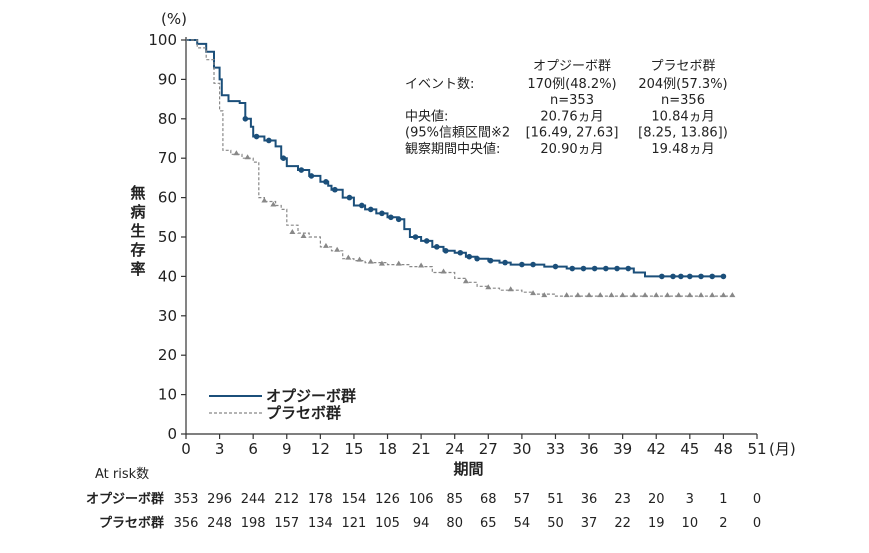  Describe the element at coordinates (253, 523) in the screenshot. I see `at-risk-value: 198` at that location.